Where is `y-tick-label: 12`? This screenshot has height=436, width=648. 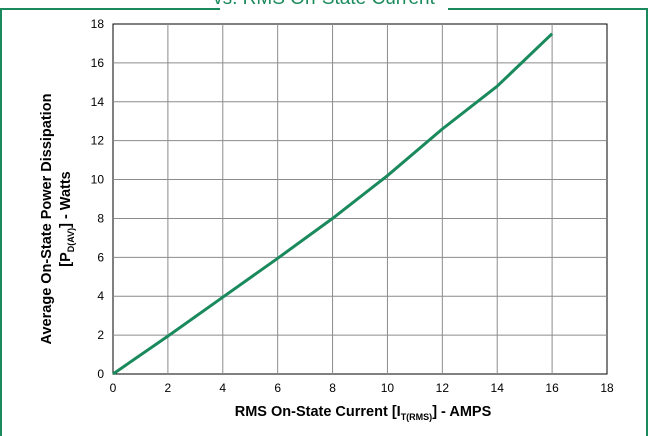 y-tick-label: 12 is located at coordinates (98, 141).